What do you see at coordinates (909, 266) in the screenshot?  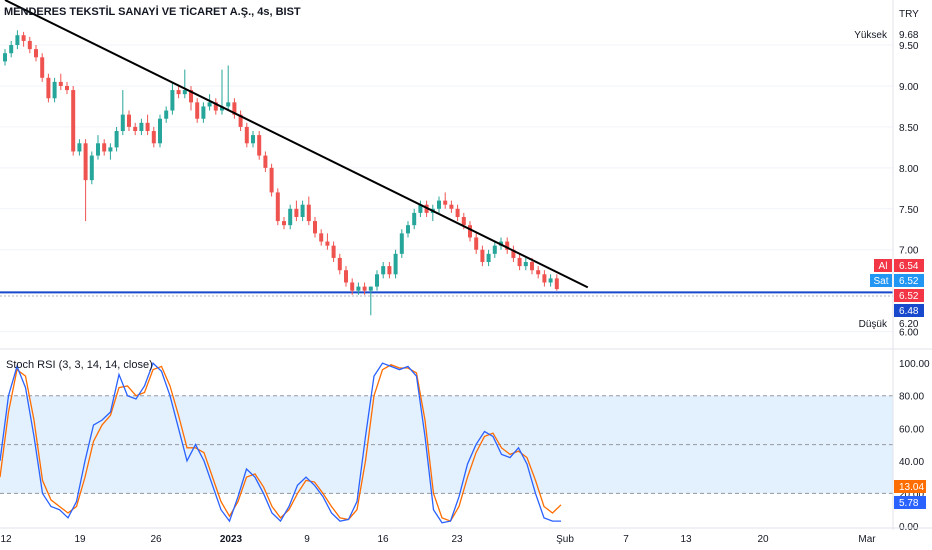 I see `ask-value: 6.54` at bounding box center [909, 266].